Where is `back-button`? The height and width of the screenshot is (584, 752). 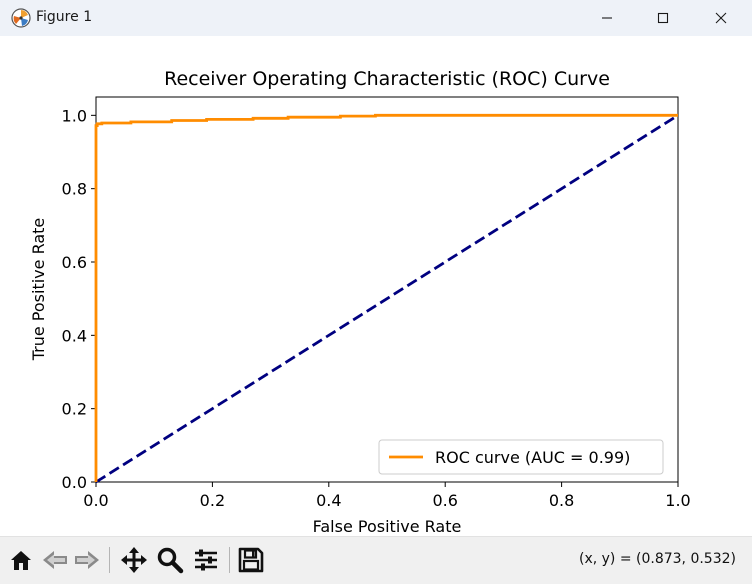 back-button is located at coordinates (55, 560).